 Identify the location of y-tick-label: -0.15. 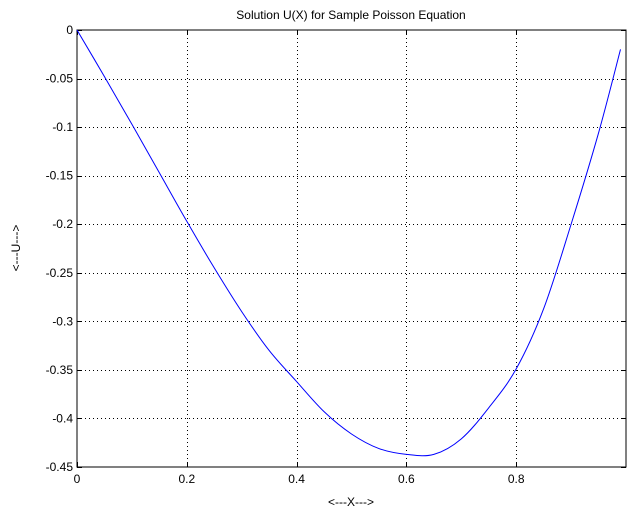
(60, 176).